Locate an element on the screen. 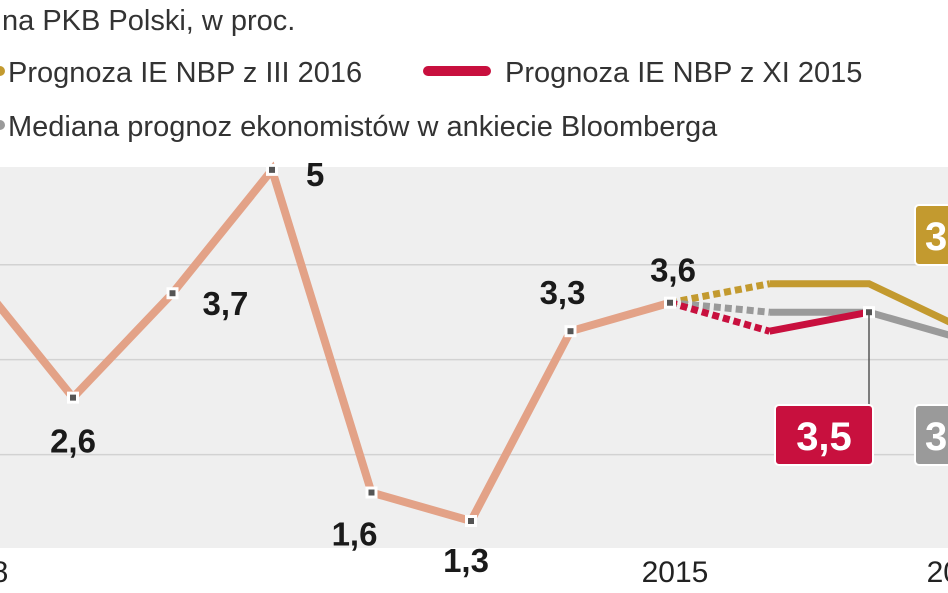 Image resolution: width=948 pixels, height=593 pixels. x-tick-label: 2008 is located at coordinates (4, 572).